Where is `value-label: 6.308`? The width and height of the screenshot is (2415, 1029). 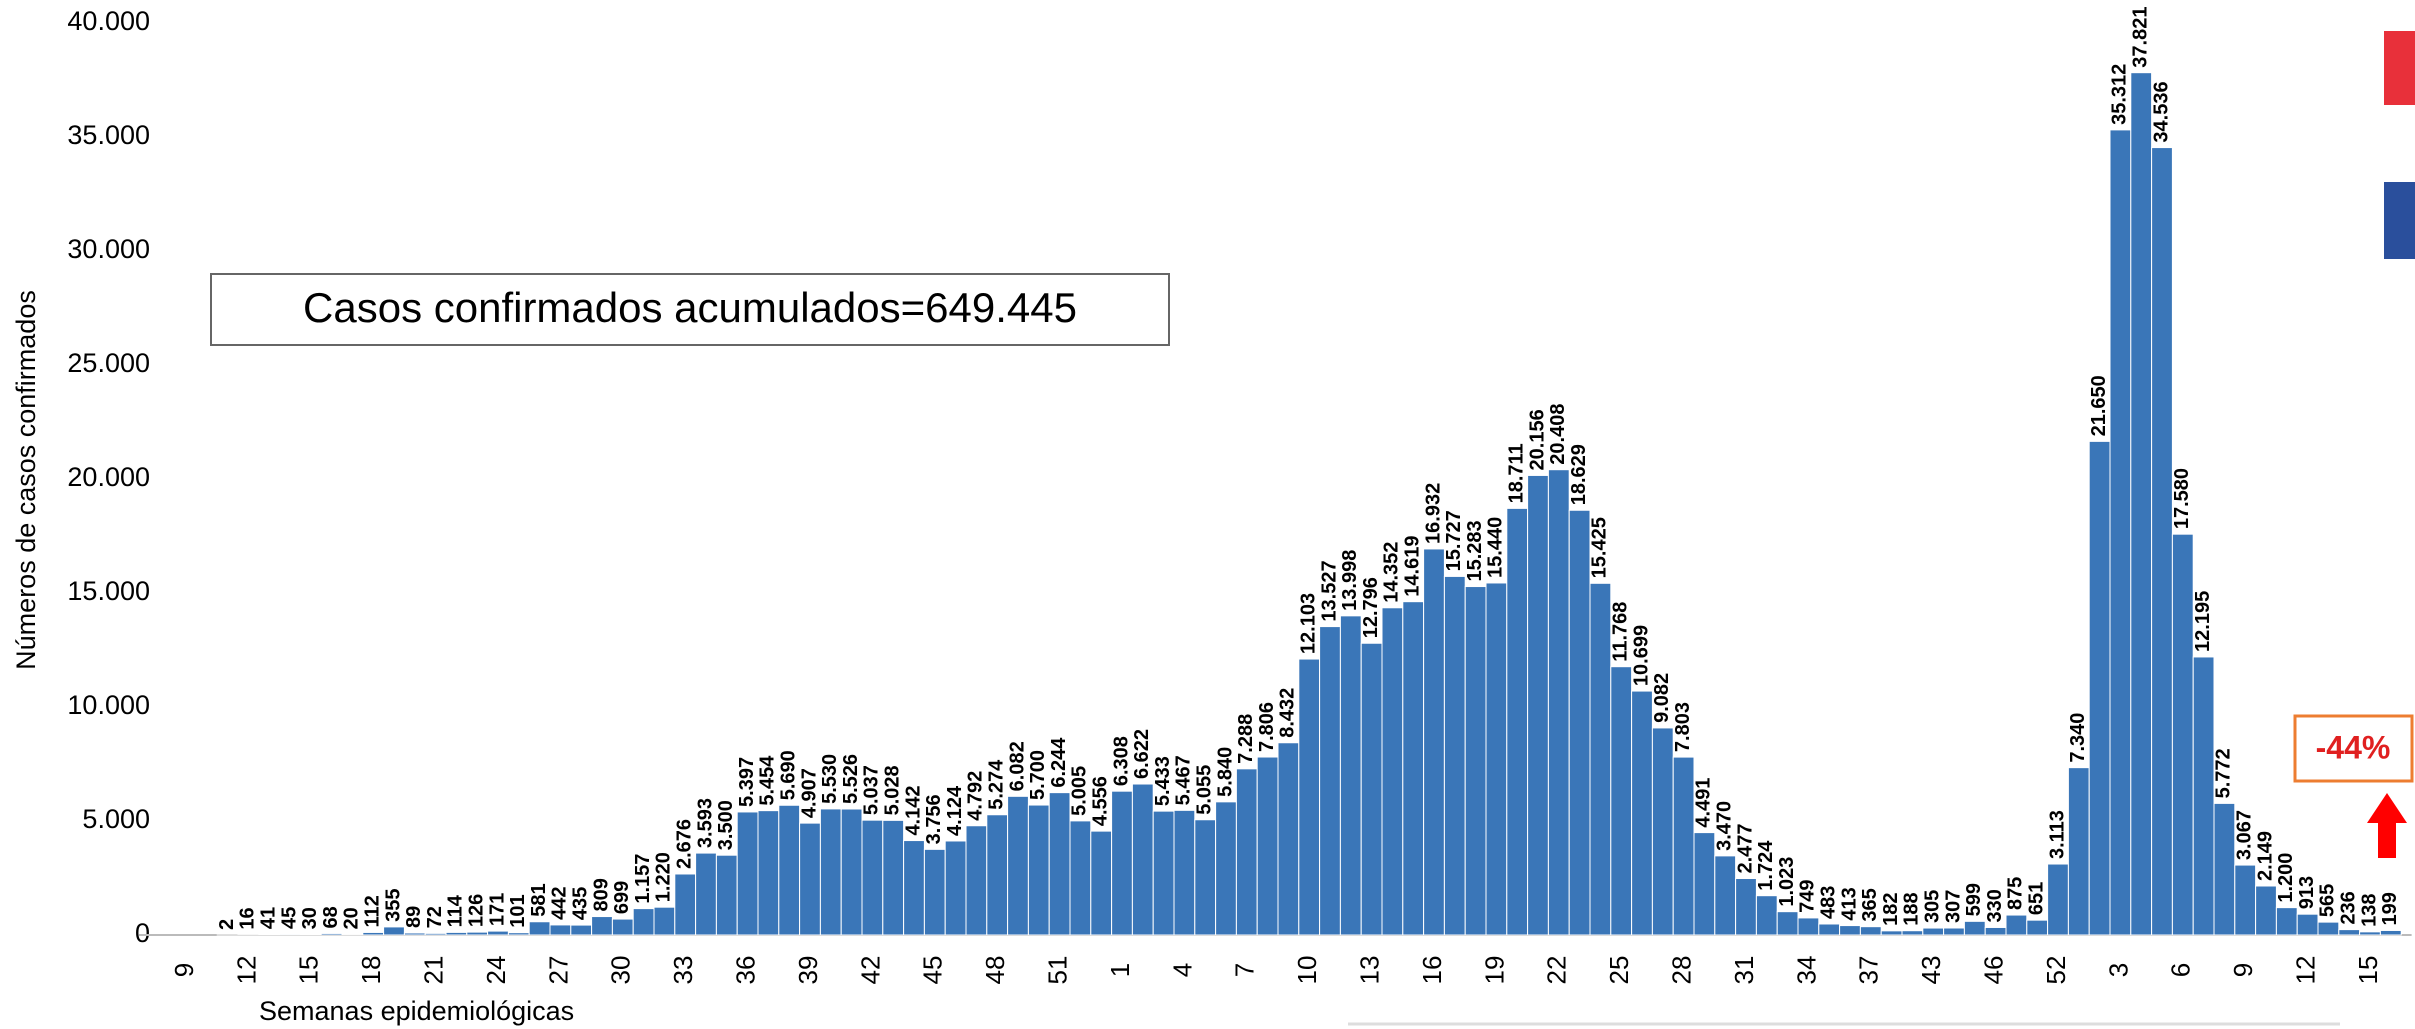
value-label: 6.308 is located at coordinates (1121, 761).